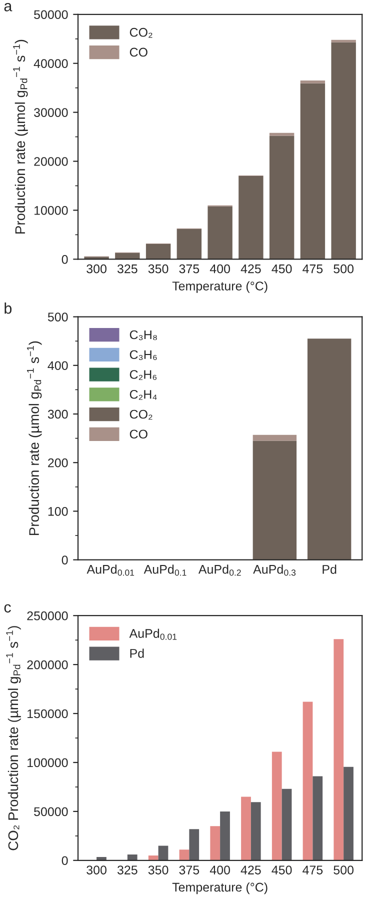 The image size is (368, 900). Describe the element at coordinates (48, 713) in the screenshot. I see `y-tick-label: 150000` at that location.